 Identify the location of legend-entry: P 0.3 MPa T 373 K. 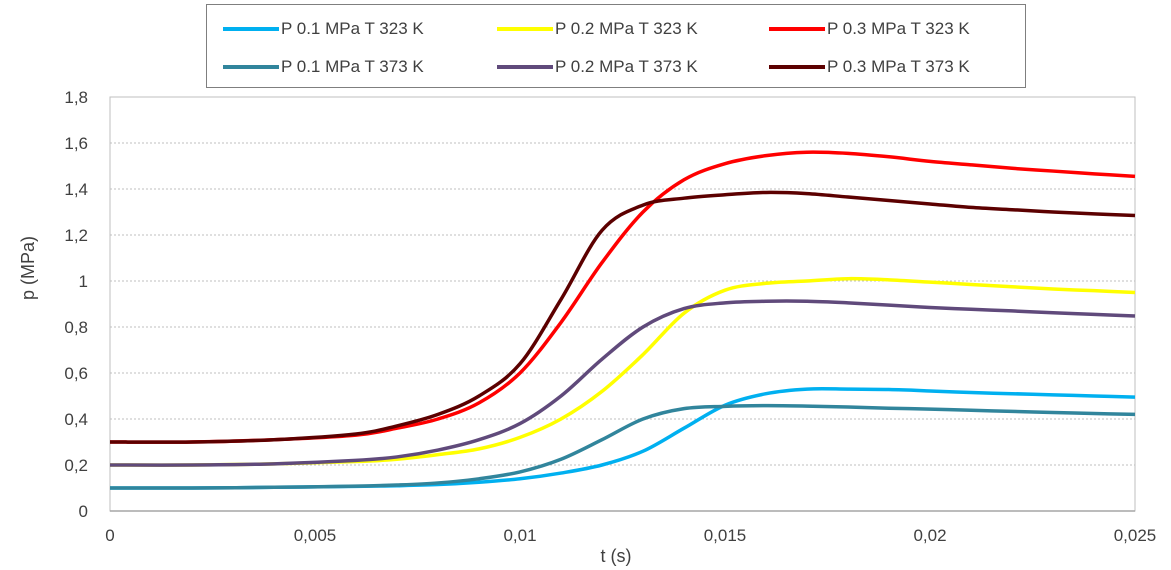
(869, 67).